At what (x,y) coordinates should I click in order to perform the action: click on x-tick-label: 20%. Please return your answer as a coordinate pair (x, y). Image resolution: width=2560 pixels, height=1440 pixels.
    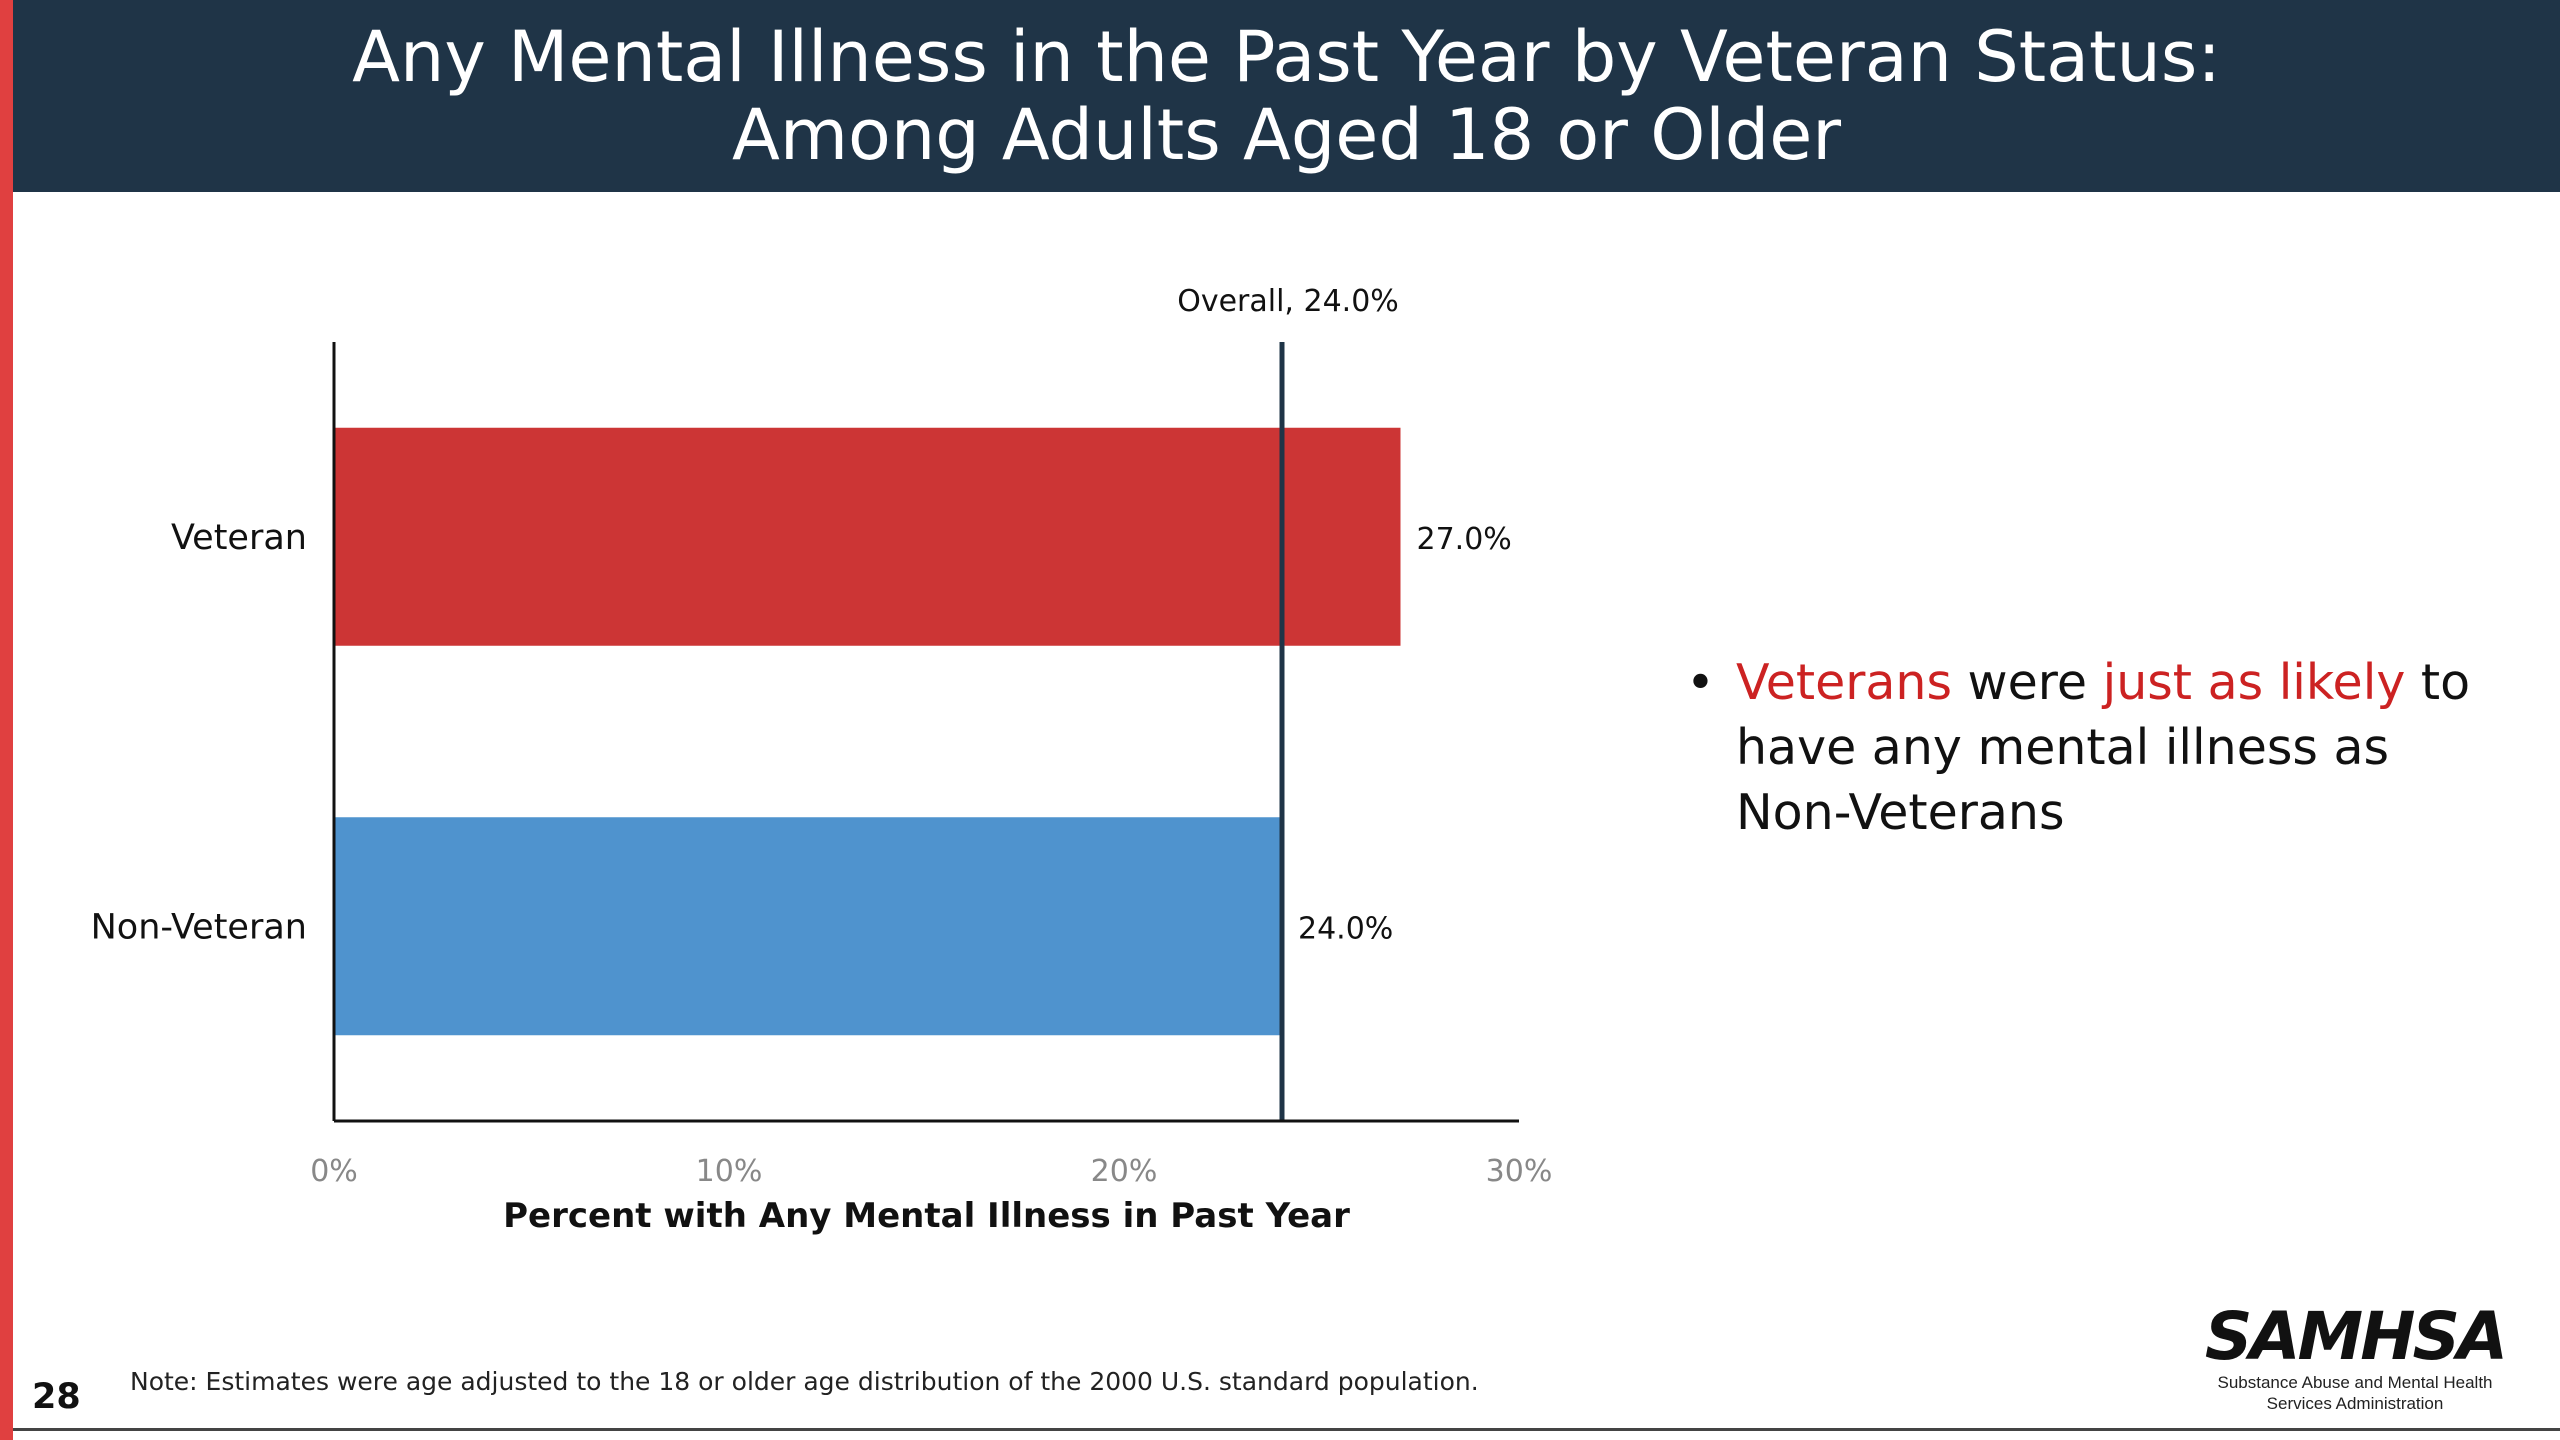
    Looking at the image, I should click on (1124, 1171).